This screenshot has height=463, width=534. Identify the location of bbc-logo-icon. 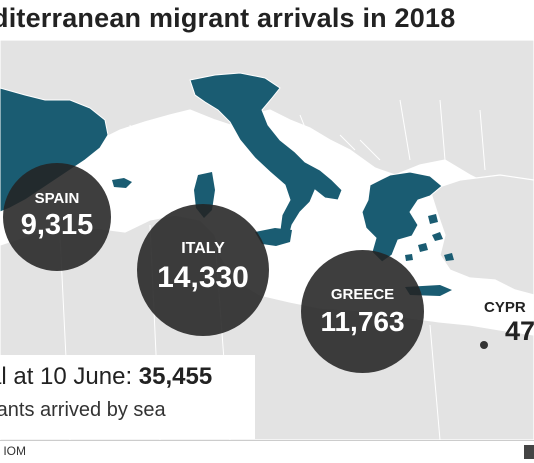
(529, 452).